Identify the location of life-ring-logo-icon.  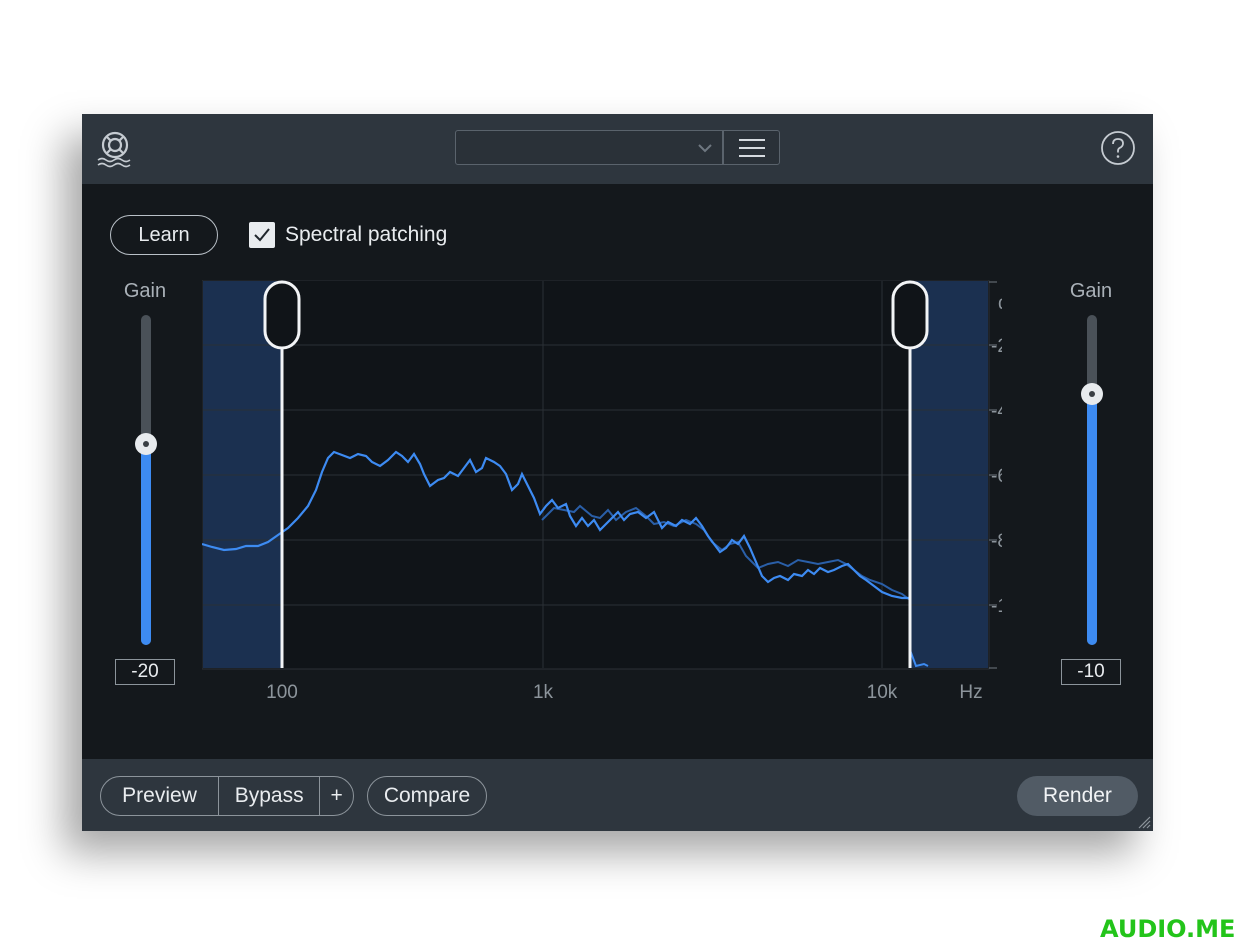
(115, 149).